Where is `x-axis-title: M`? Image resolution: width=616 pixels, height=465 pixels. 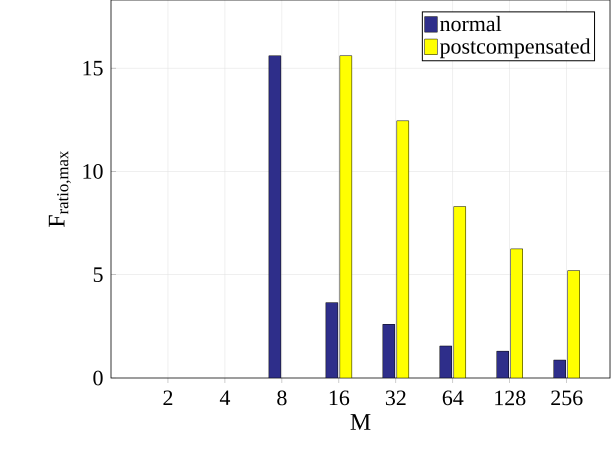
x-axis-title: M is located at coordinates (360, 422).